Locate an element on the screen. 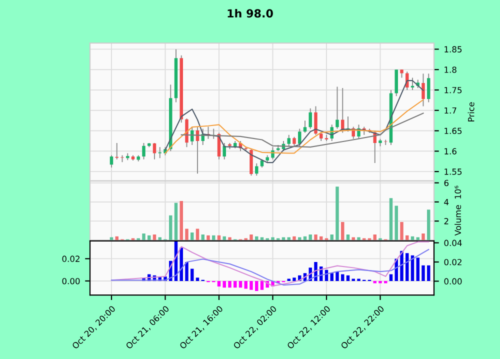  chart-title: 1h 98.0 is located at coordinates (250, 13).